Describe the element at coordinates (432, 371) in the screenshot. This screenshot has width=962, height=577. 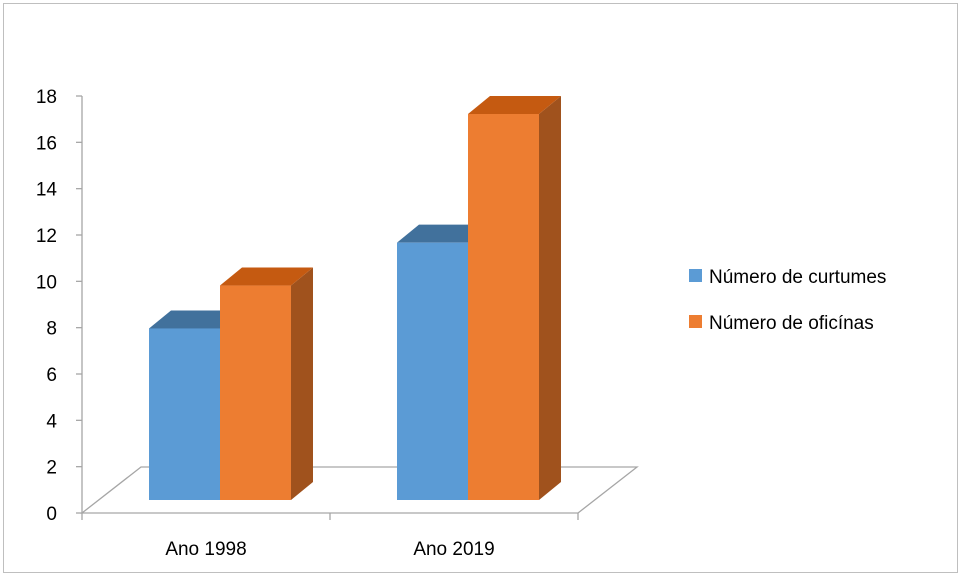
I see `bar-numero-de-curtumes-ano-2019` at that location.